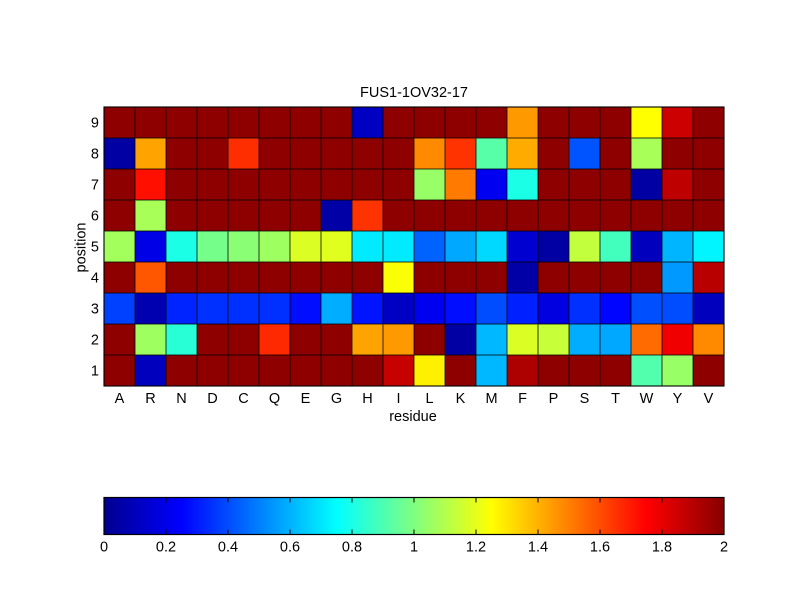 The image size is (800, 600). I want to click on svg-text: E, so click(306, 399).